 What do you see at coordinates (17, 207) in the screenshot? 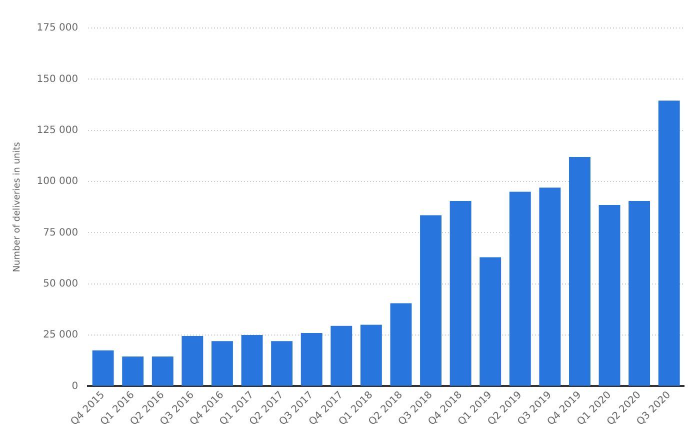
I see `y-axis-title: Number of deliveries in units` at bounding box center [17, 207].